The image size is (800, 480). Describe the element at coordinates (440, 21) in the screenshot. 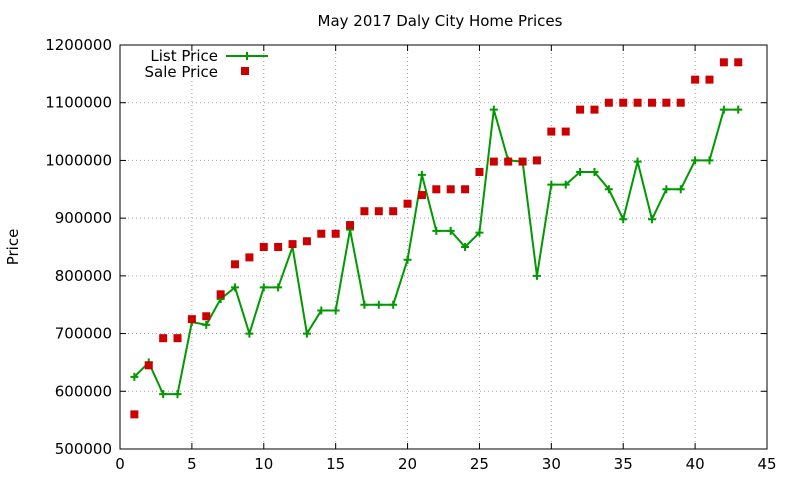

I see `chart-title: May 2017 Daly City Home Prices` at that location.